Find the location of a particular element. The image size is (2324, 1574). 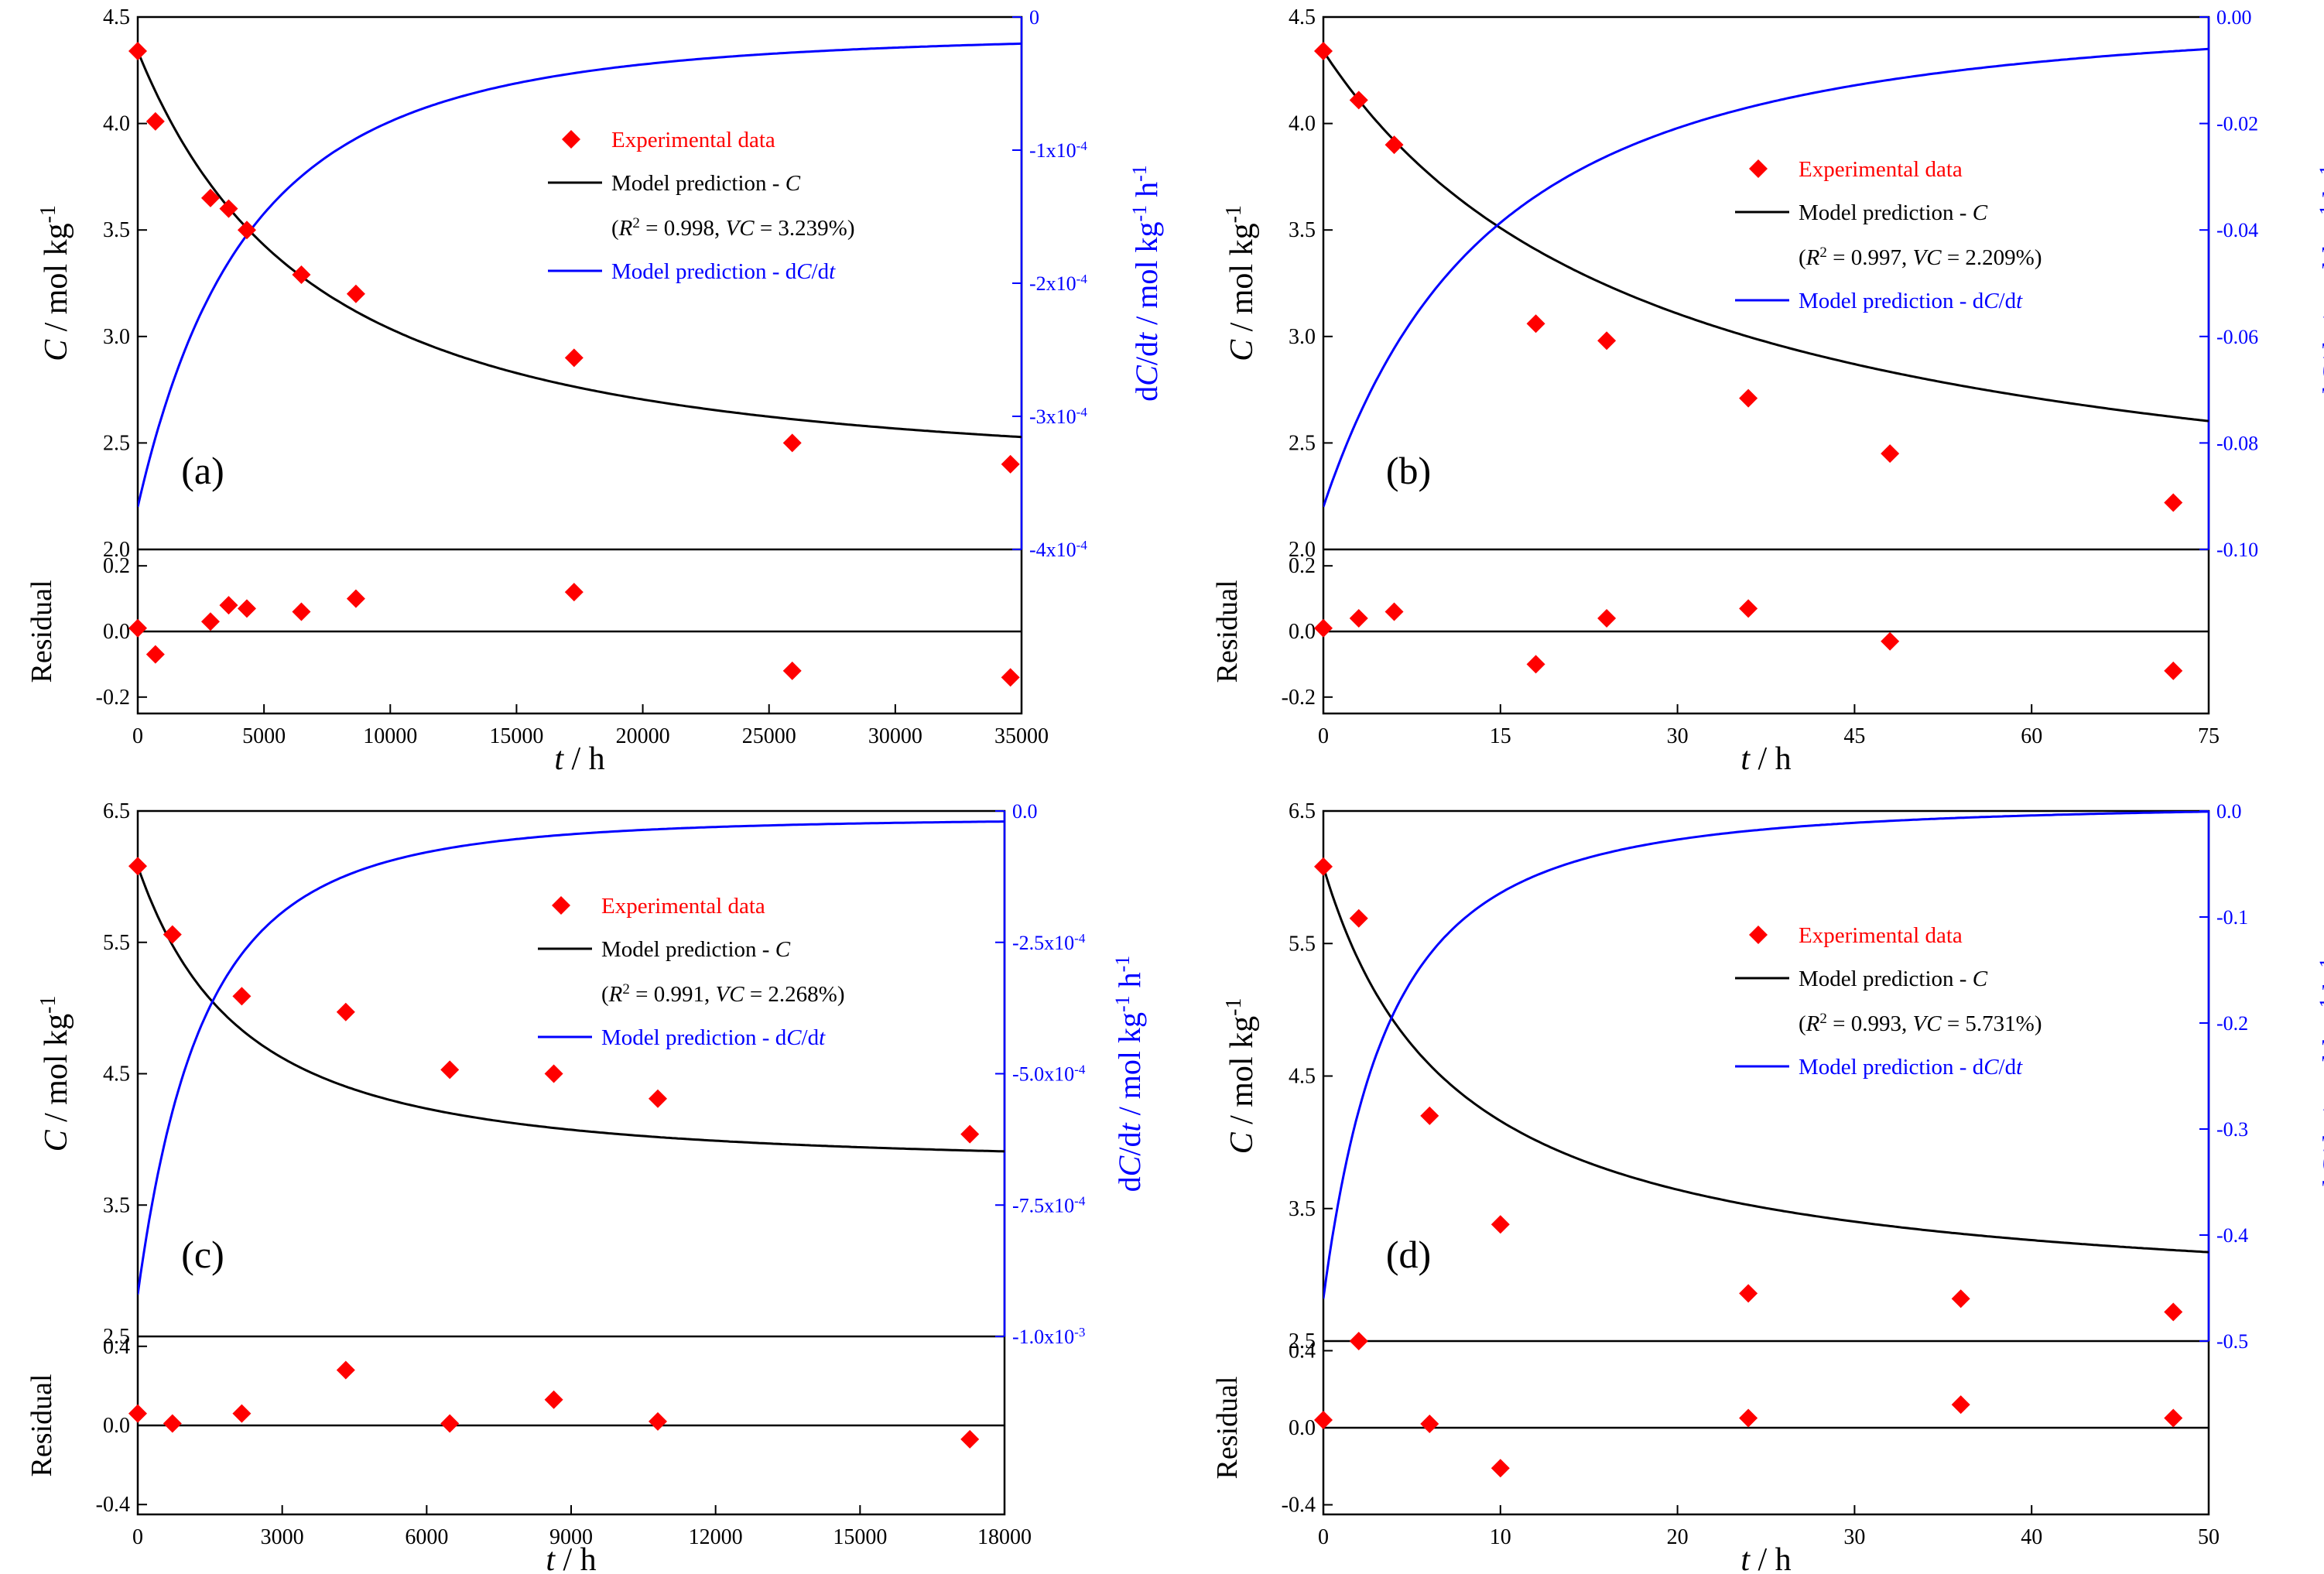

y2-tick-label: -0.2 is located at coordinates (2232, 1023).